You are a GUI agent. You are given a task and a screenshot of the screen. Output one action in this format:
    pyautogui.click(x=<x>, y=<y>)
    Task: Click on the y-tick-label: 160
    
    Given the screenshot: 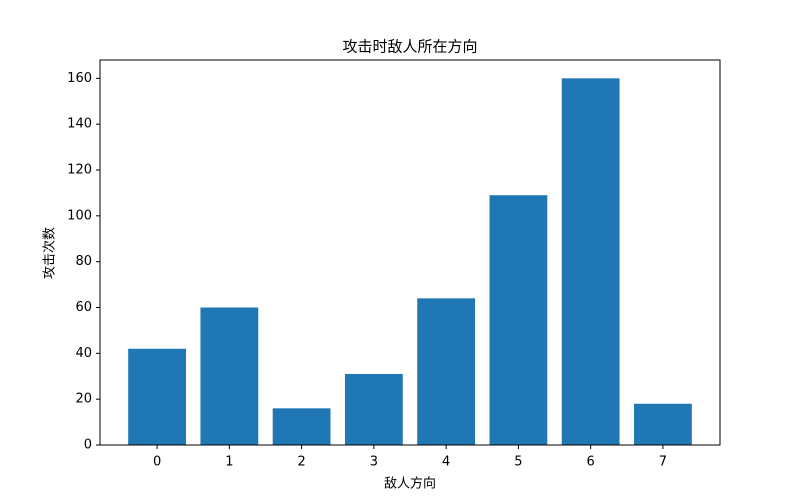 What is the action you would take?
    pyautogui.click(x=79, y=78)
    